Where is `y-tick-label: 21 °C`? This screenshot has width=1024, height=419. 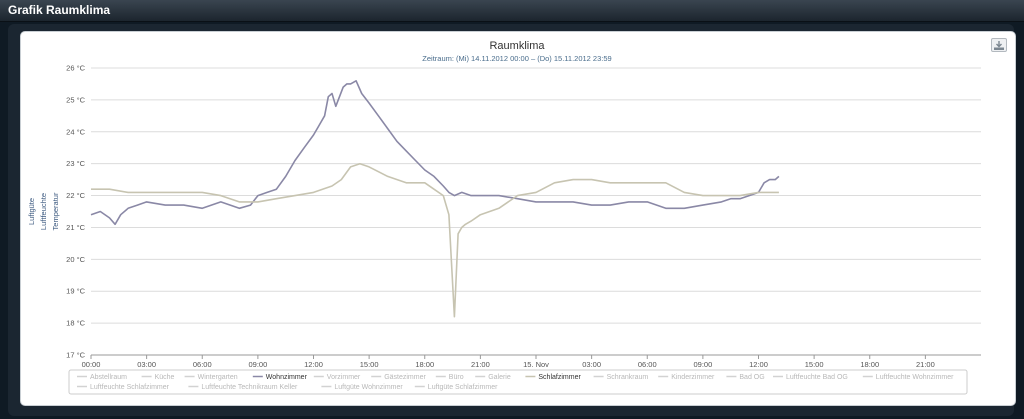
y-tick-label: 21 °C is located at coordinates (75, 227).